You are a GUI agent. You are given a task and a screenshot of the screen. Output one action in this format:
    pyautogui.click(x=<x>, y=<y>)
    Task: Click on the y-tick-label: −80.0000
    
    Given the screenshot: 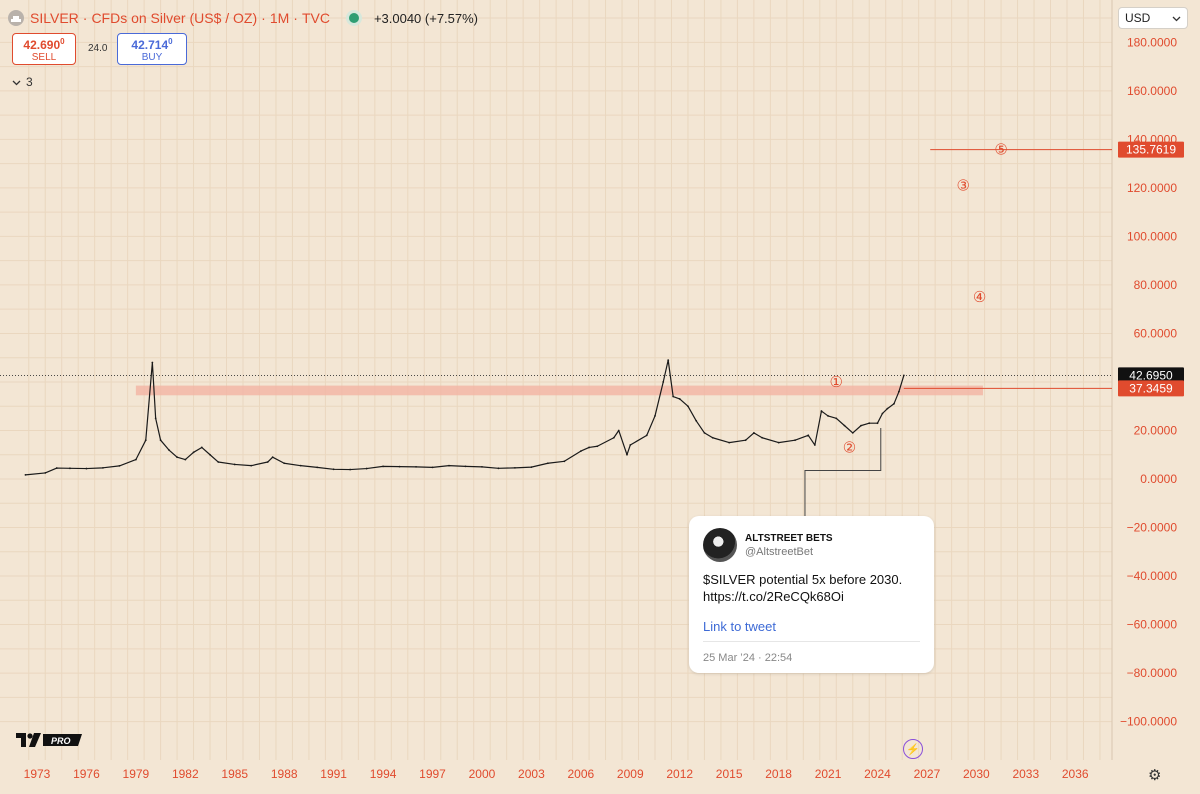 What is the action you would take?
    pyautogui.click(x=1152, y=673)
    